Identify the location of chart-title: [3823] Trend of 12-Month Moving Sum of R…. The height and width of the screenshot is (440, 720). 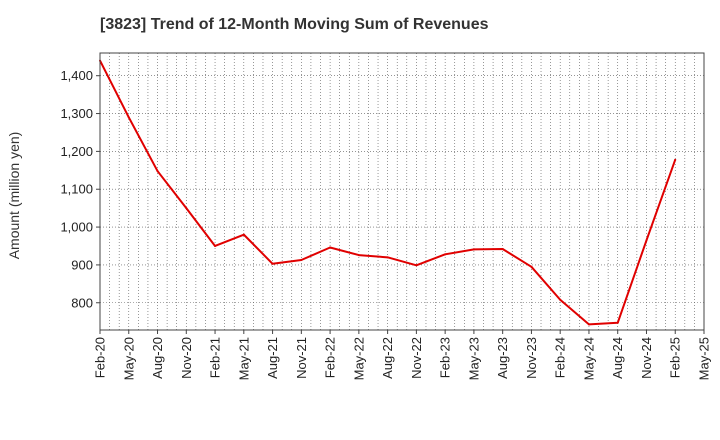
(294, 24).